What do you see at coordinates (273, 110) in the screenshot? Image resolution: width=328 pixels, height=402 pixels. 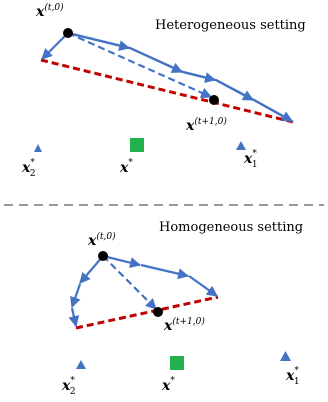 I see `client1-step5-arrow` at bounding box center [273, 110].